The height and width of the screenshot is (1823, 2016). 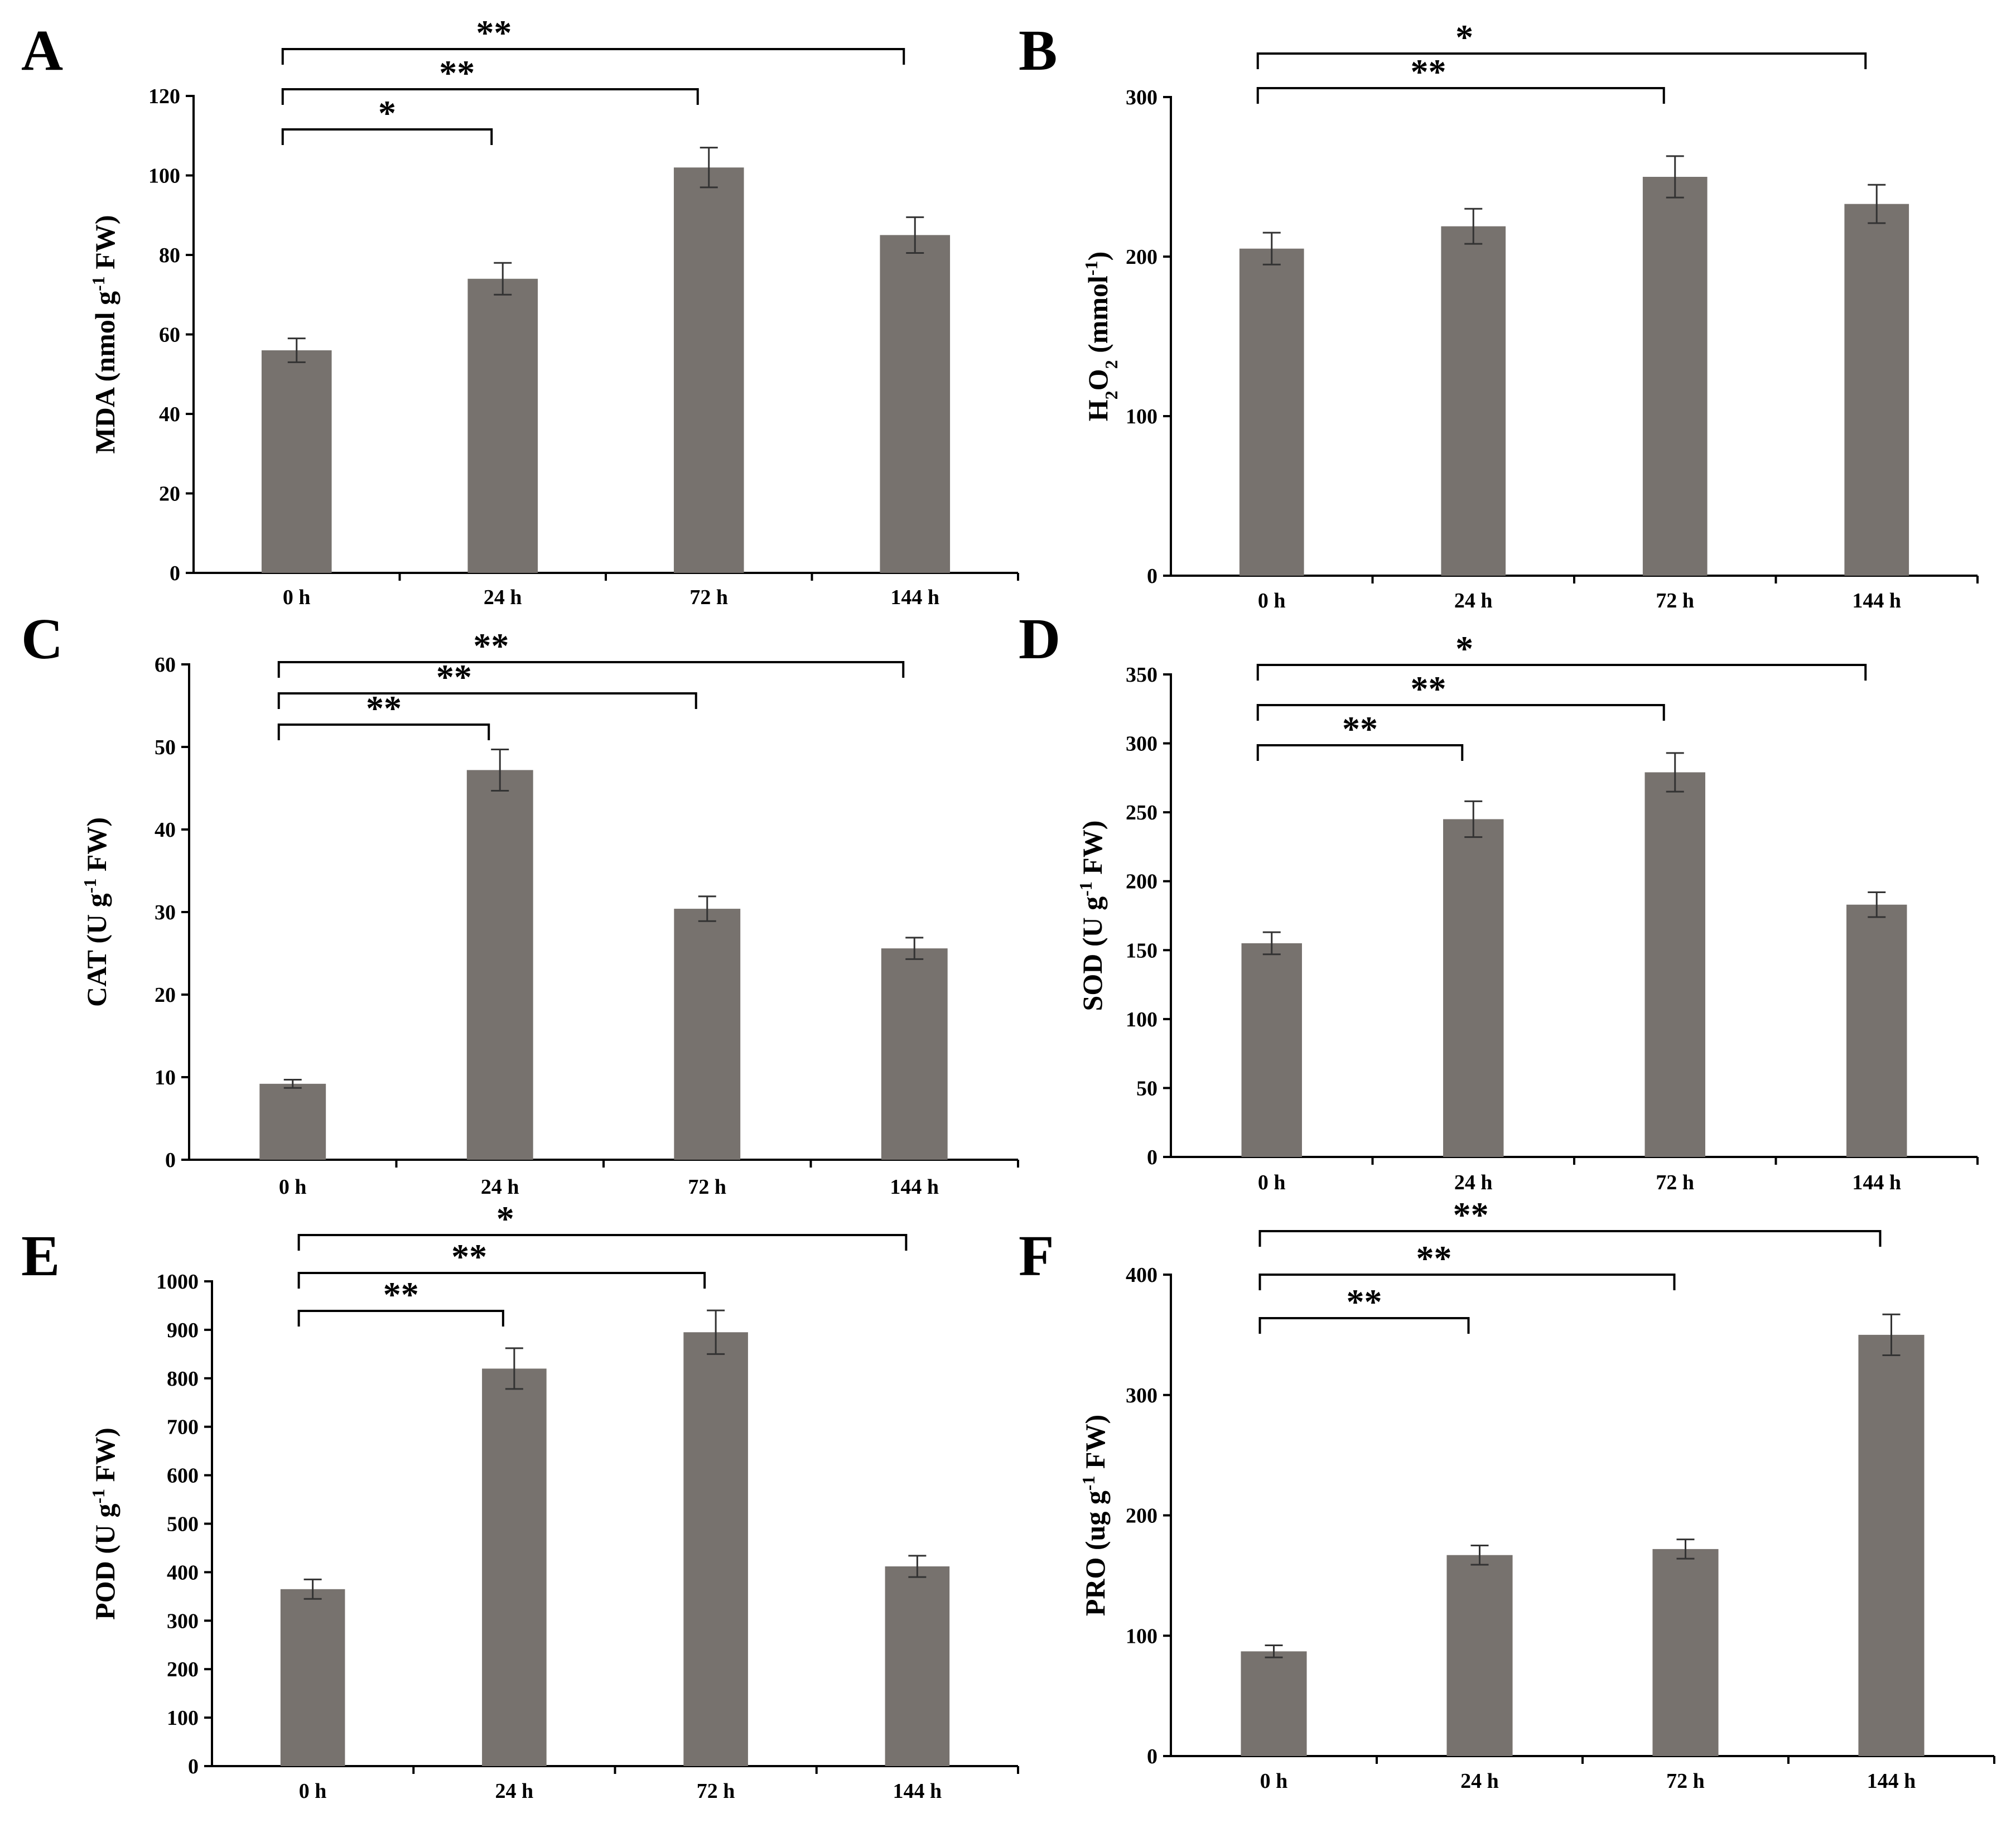 I want to click on y-axis-title-part: PRO (ug g, so click(x=1095, y=1554).